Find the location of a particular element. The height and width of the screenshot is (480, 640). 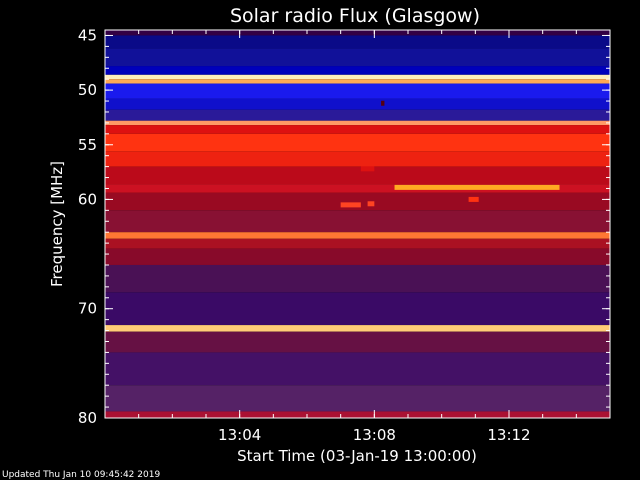

radio-bursts is located at coordinates (450, 154).